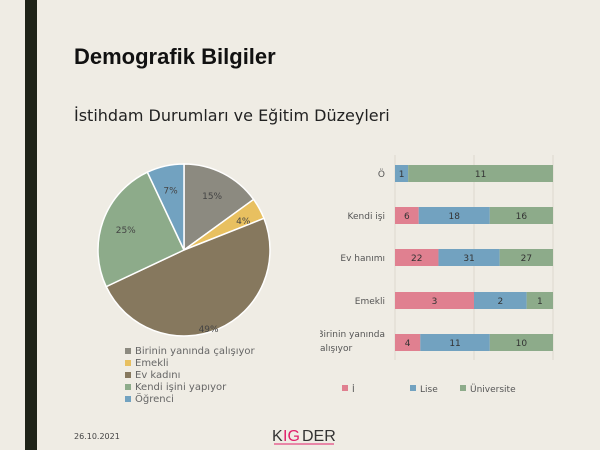 The width and height of the screenshot is (600, 450). Describe the element at coordinates (170, 192) in the screenshot. I see `pie-data-label: 7%` at that location.